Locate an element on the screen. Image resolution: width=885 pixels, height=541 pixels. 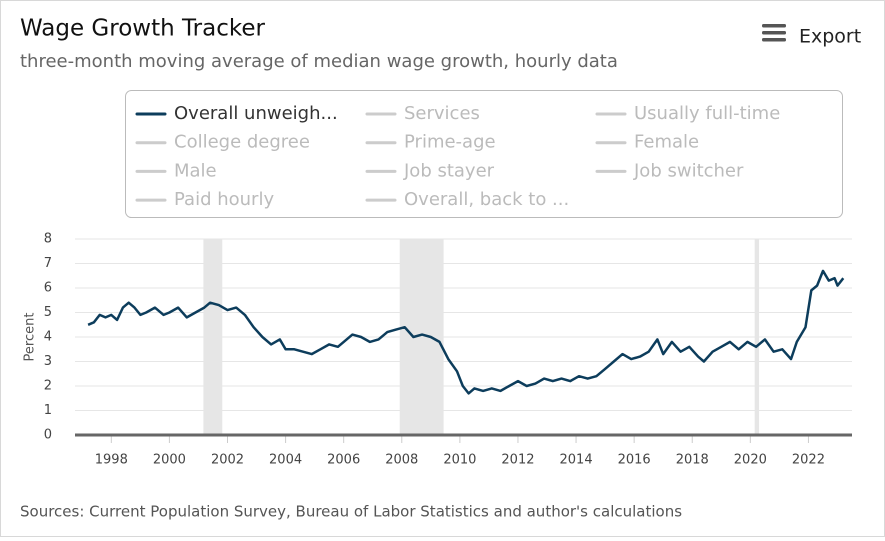
legend-item: Paid hourly is located at coordinates (224, 199).